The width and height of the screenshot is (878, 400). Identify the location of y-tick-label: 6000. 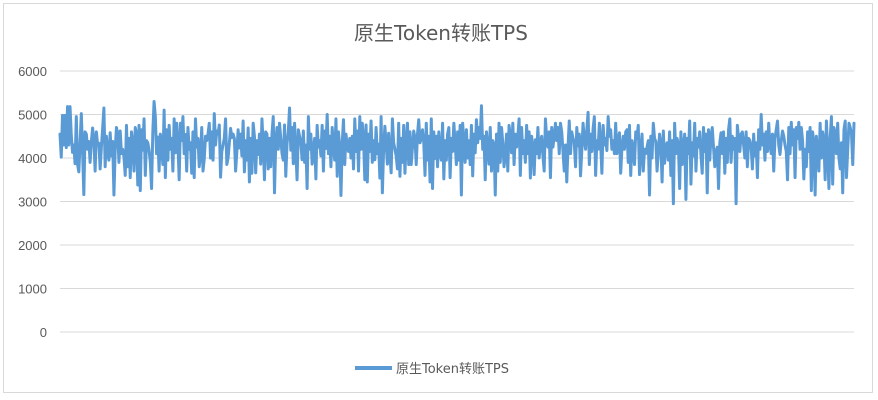
(32, 71).